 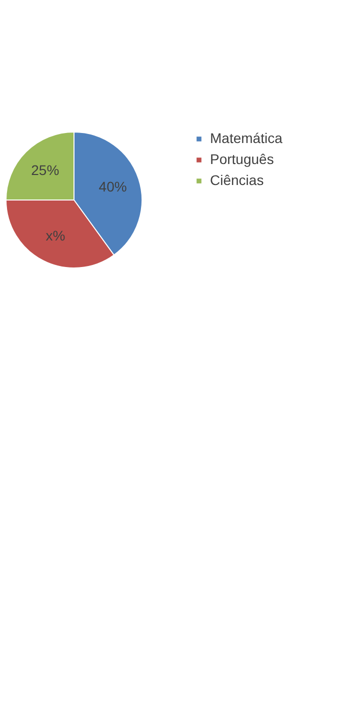 I want to click on data-label: 25%, so click(x=45, y=170).